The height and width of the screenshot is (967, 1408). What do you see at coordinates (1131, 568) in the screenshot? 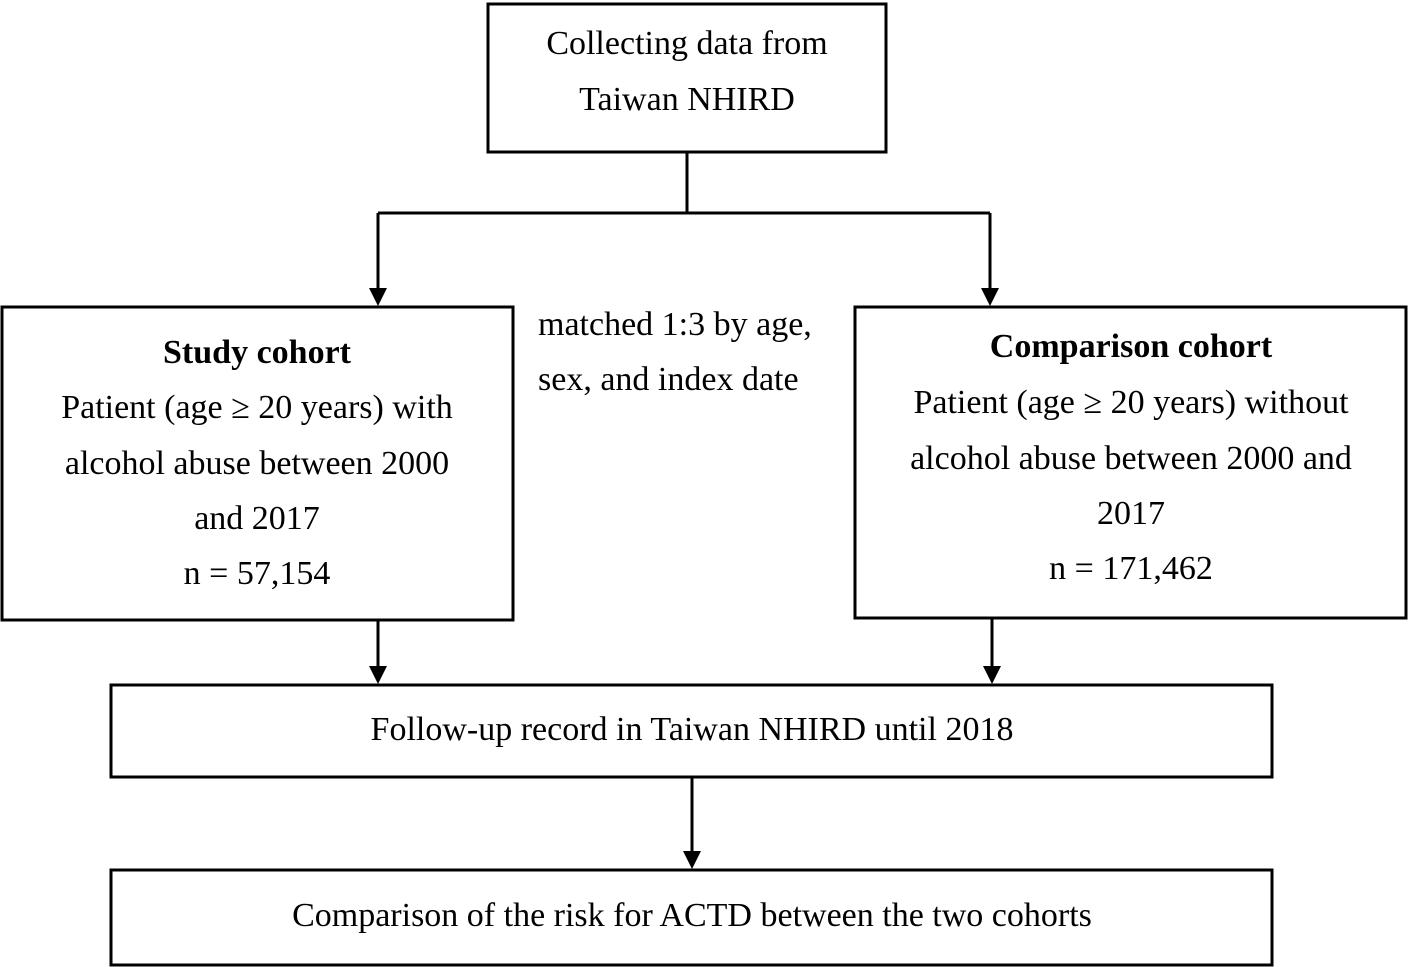
I see `box-text: n = 171,462` at bounding box center [1131, 568].